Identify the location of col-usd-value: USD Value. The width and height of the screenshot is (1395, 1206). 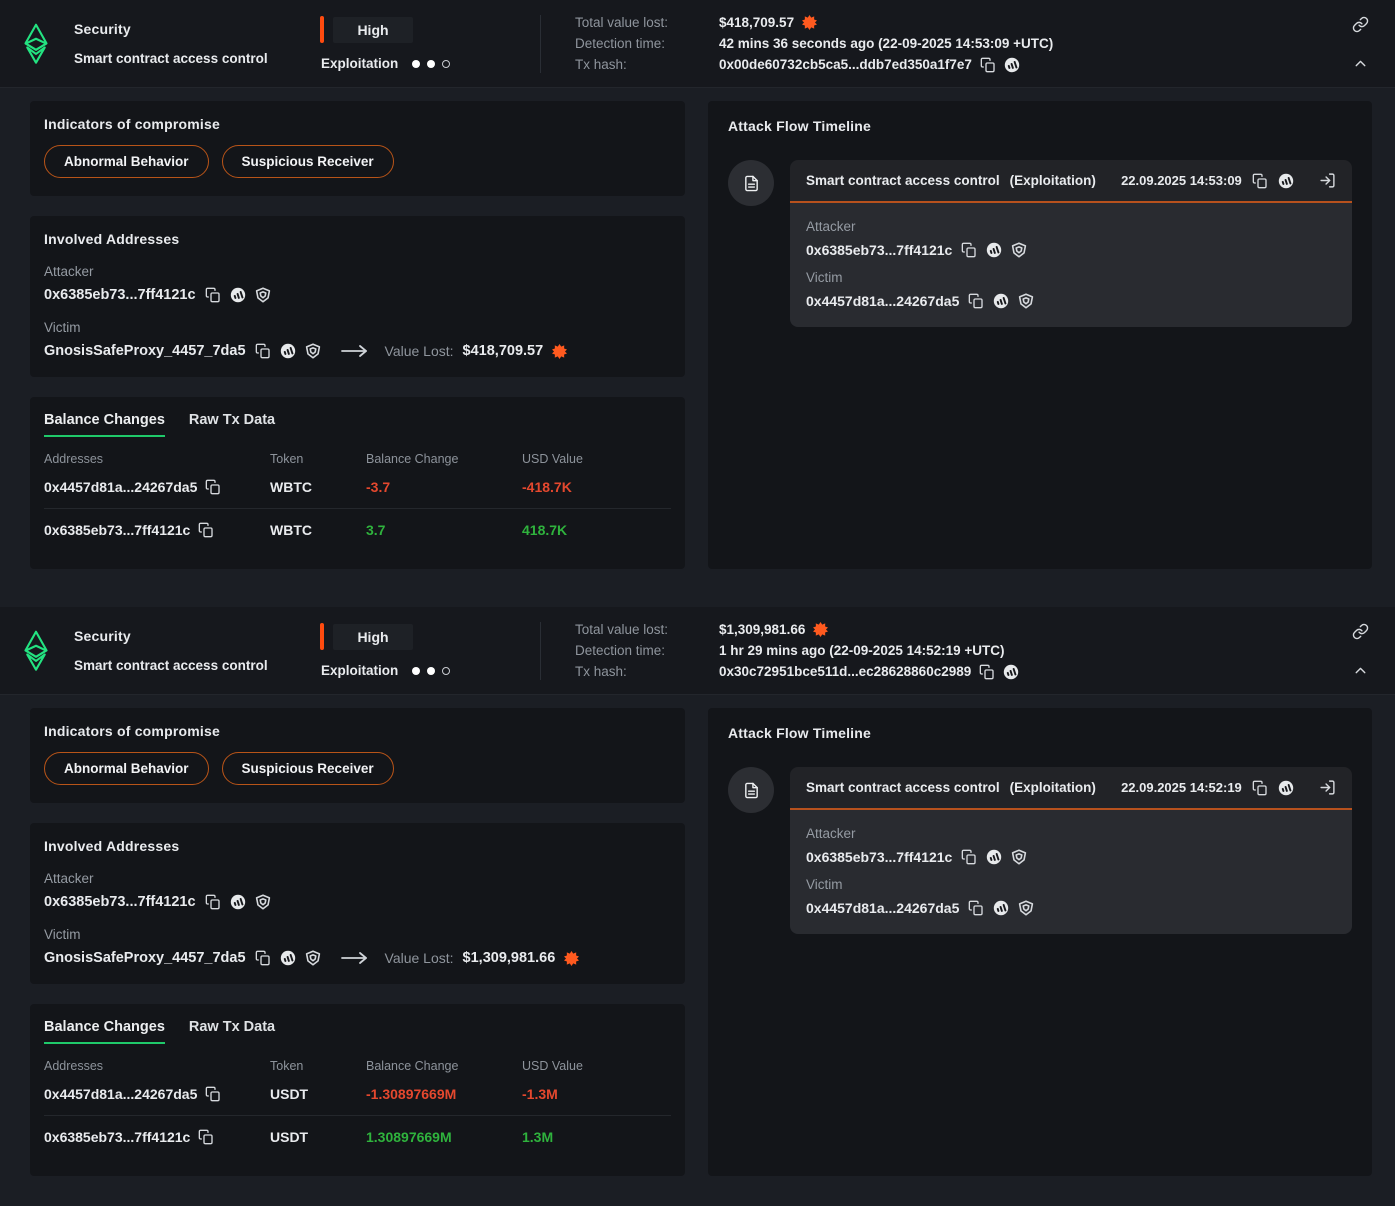
(552, 459).